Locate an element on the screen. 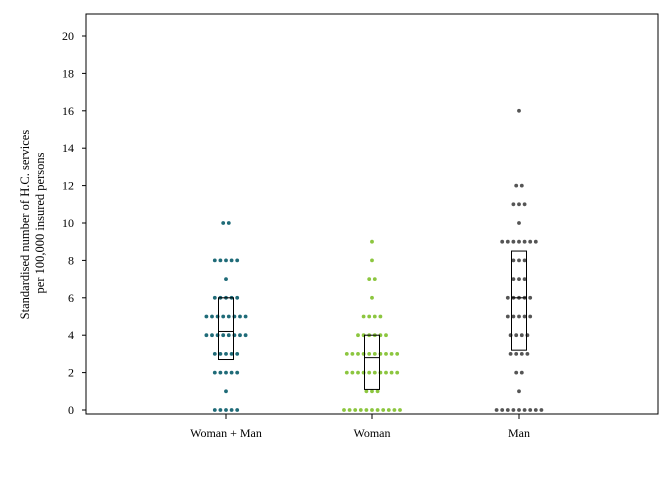  y-tick-label: 6 is located at coordinates (71, 298).